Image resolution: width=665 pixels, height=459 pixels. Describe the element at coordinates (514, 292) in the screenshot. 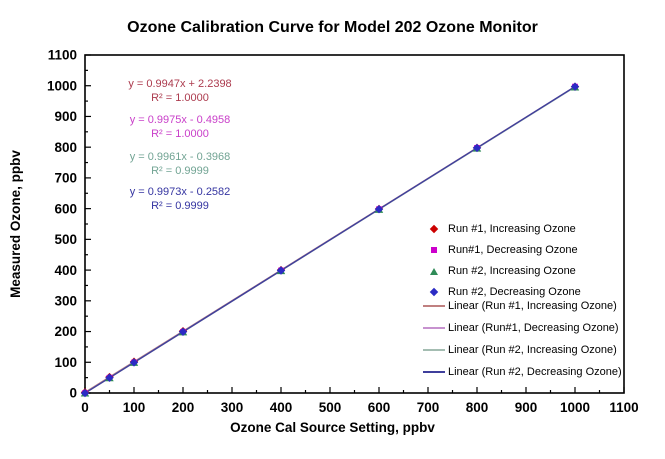

I see `legend-item-label: Run #2, Decreasing Ozone` at that location.